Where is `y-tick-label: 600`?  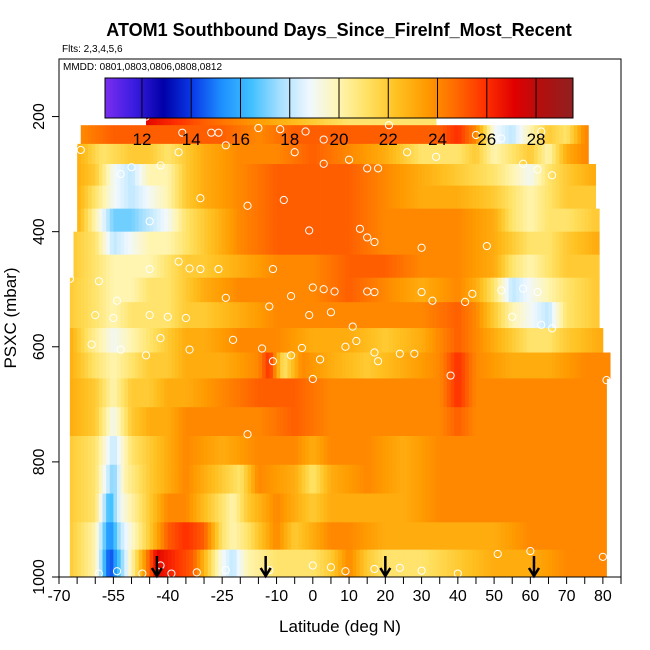 y-tick-label: 600 is located at coordinates (39, 346).